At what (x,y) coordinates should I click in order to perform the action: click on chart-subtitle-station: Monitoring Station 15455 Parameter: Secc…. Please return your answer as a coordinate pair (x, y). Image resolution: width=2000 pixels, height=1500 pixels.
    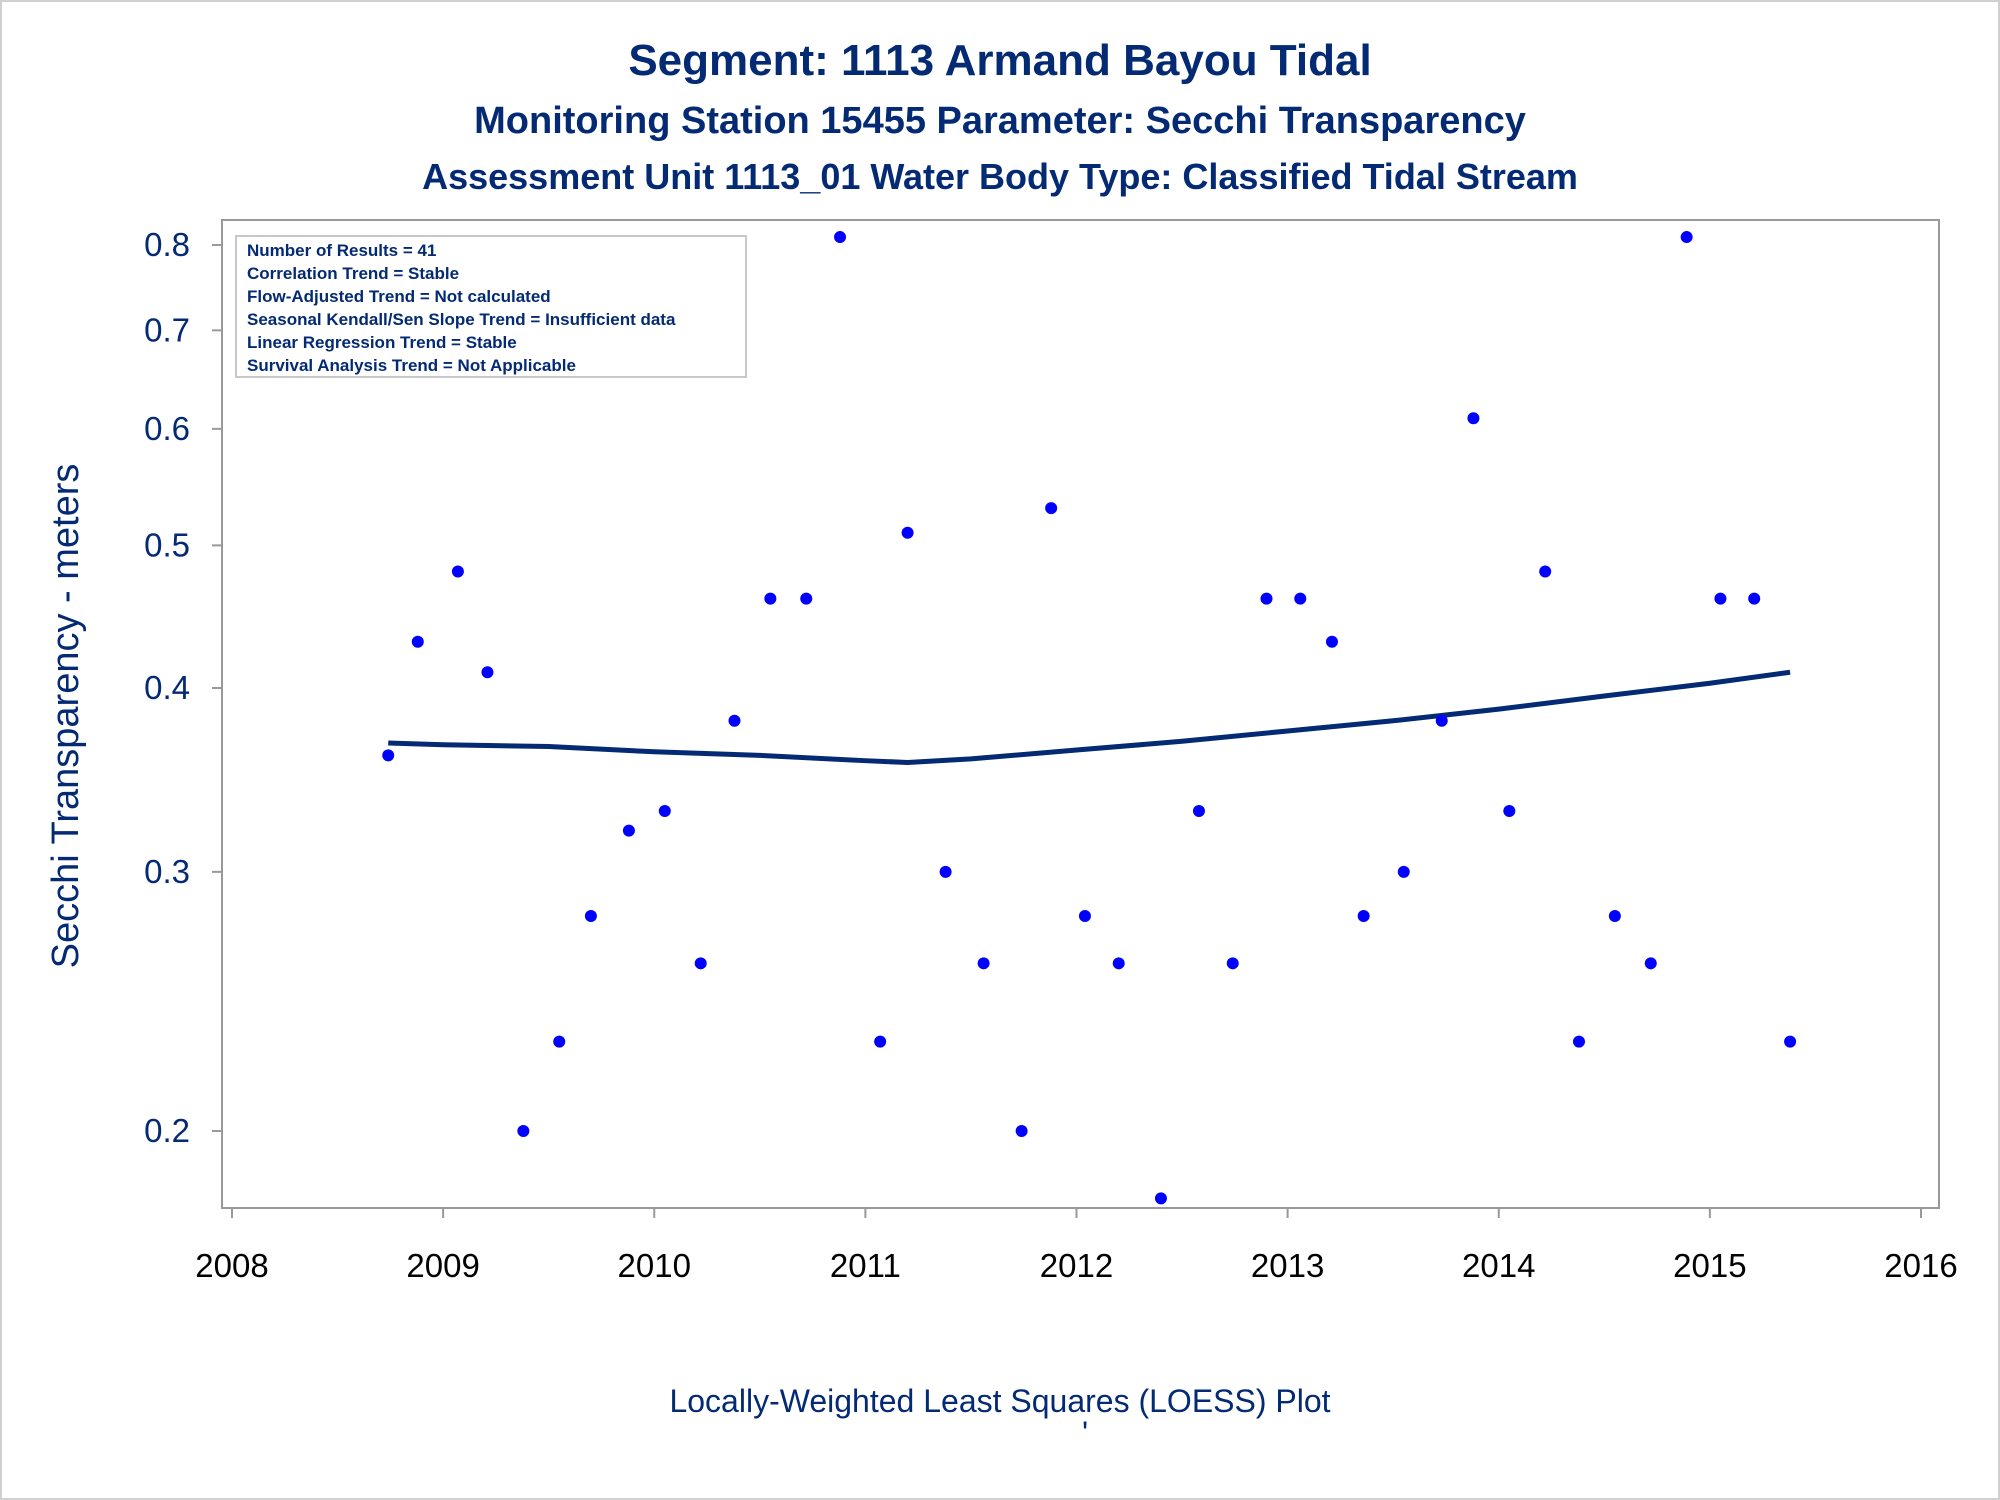
    Looking at the image, I should click on (1000, 121).